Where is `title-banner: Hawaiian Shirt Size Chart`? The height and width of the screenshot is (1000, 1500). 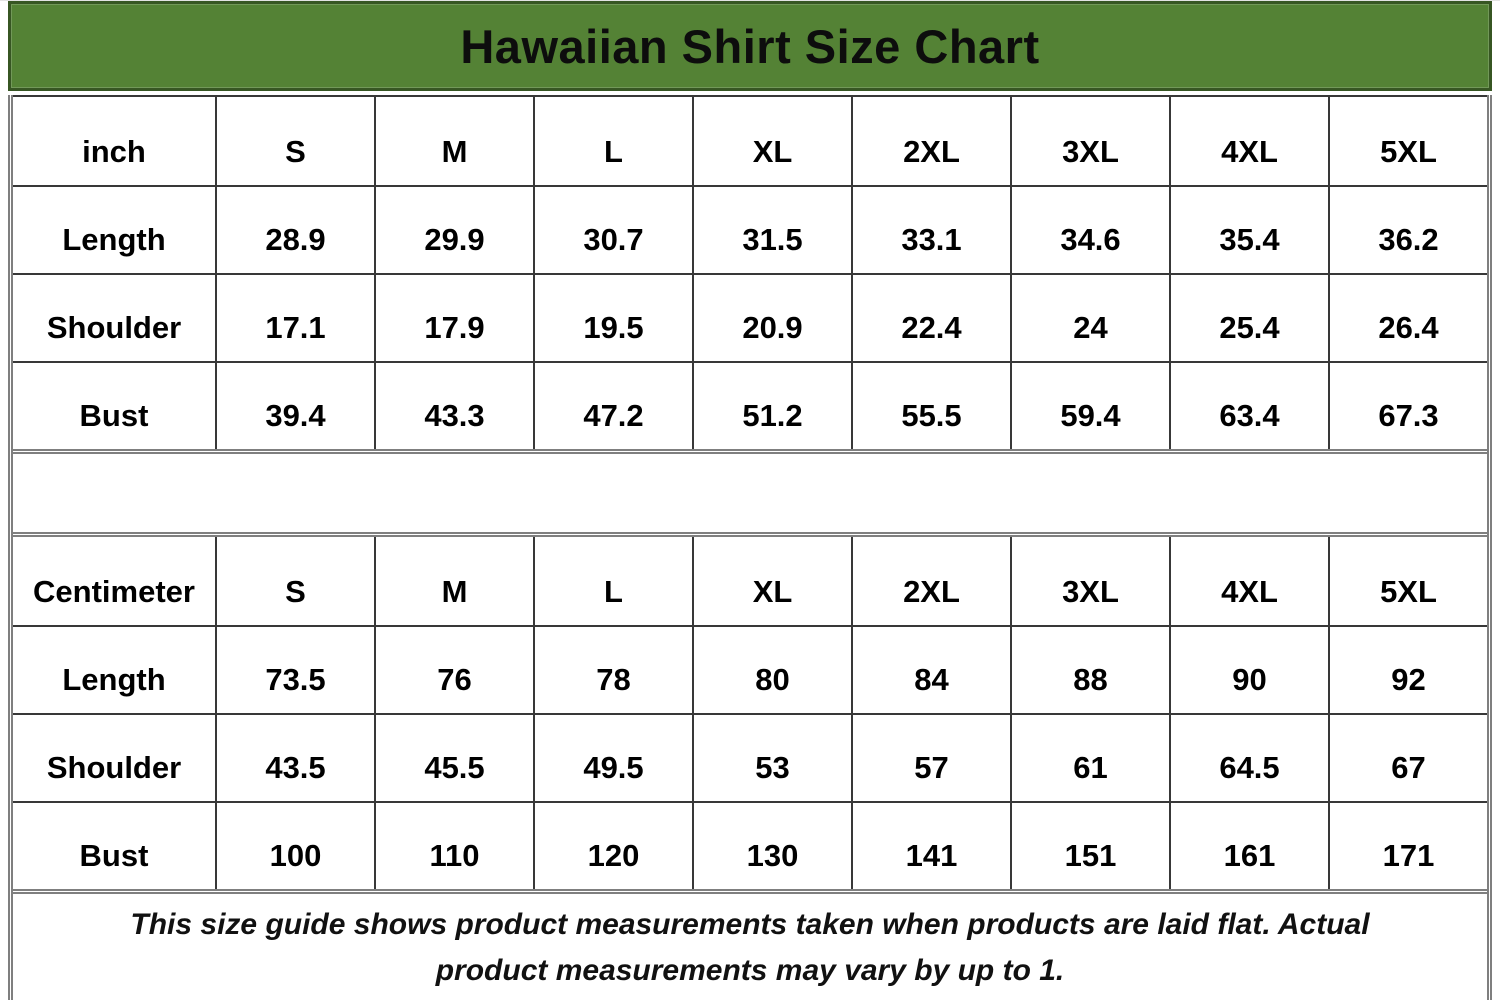 title-banner: Hawaiian Shirt Size Chart is located at coordinates (750, 46).